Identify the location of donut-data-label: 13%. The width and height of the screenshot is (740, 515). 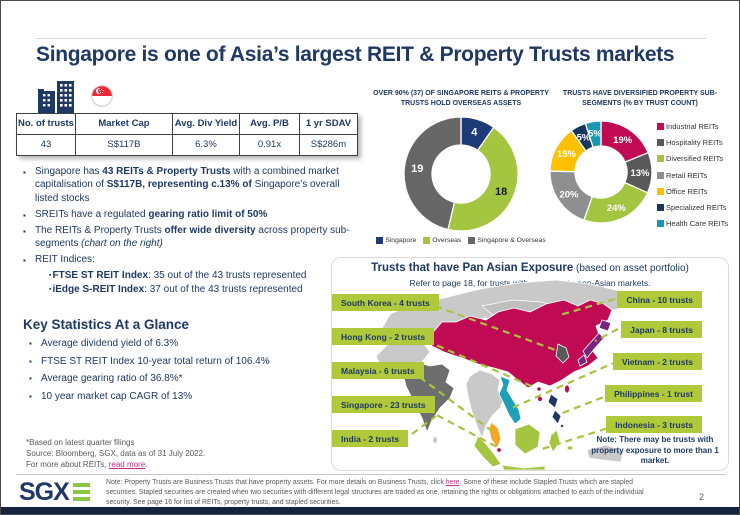
(640, 173).